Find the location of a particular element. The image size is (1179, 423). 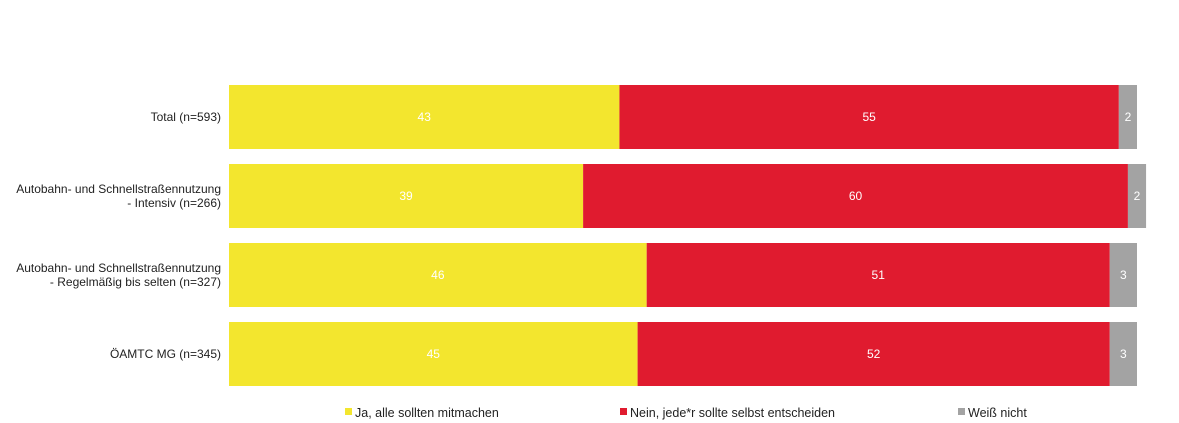

data-label: 51 is located at coordinates (879, 275).